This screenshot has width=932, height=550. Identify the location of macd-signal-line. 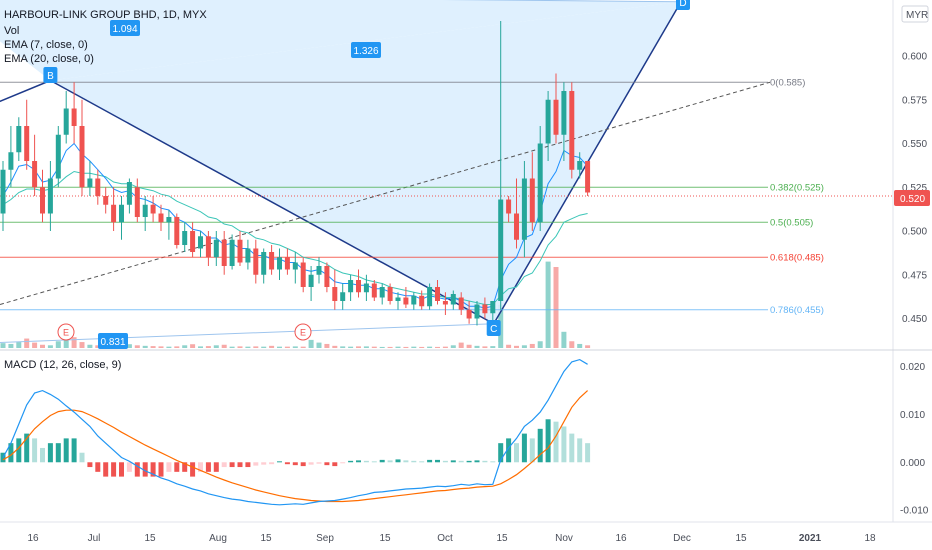
(295, 446).